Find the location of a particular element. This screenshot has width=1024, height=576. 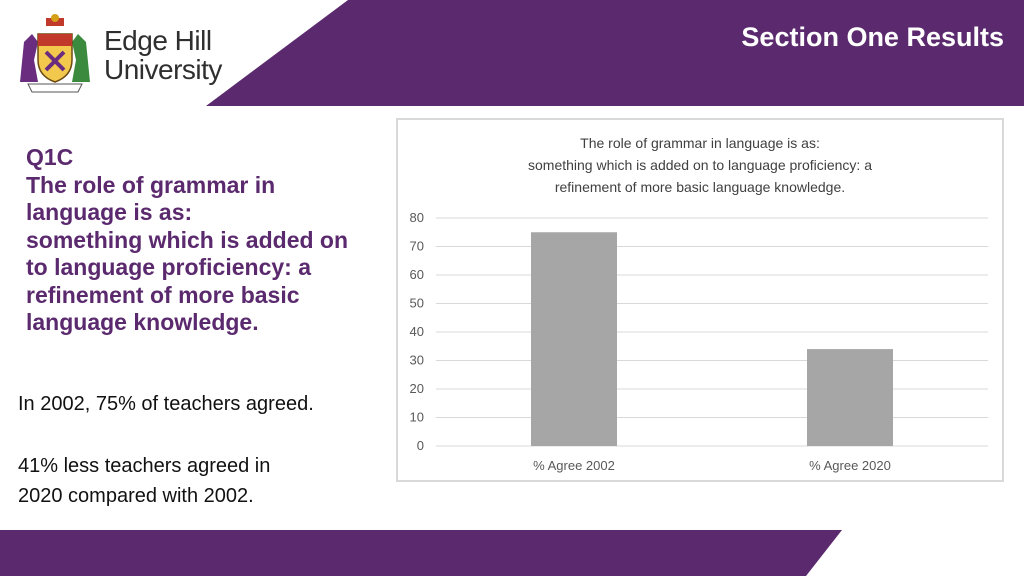

note-2002: In 2002, 75% of teachers agreed. is located at coordinates (166, 404).